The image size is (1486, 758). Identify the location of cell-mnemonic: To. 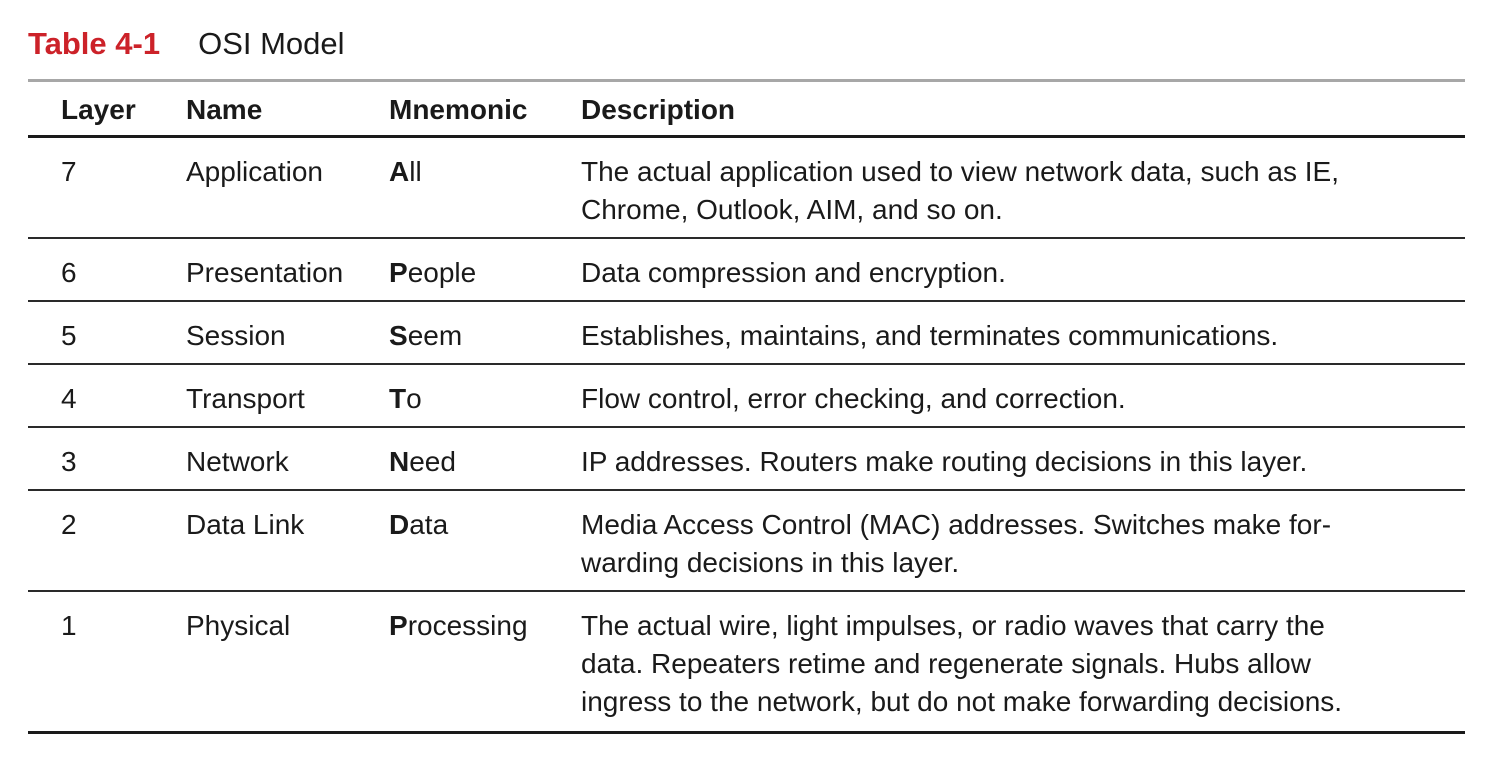
(485, 396).